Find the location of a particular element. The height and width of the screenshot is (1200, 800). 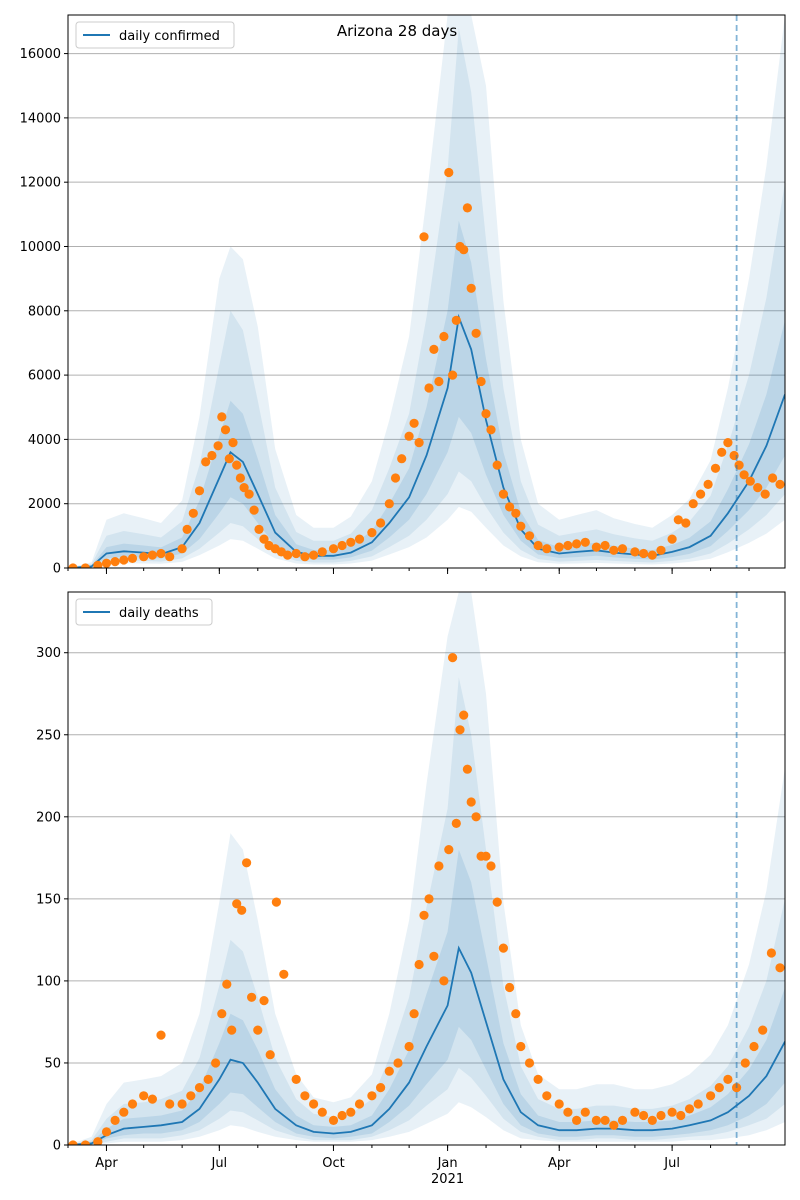

y-tick-label: 14000 is located at coordinates (40, 118).